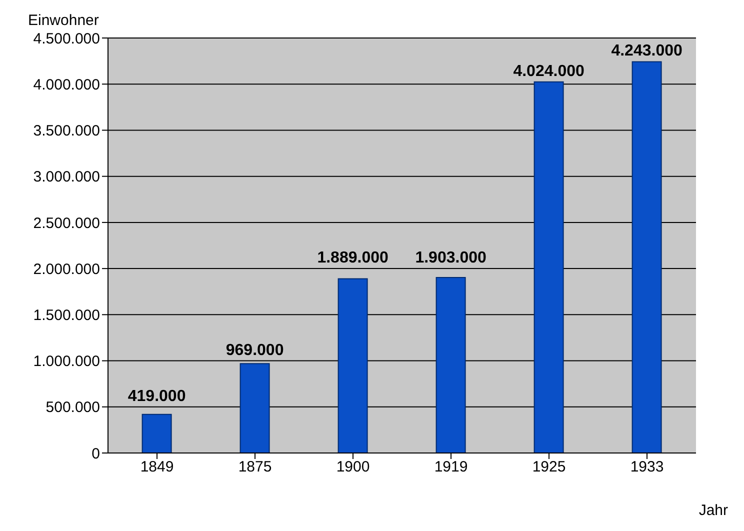 The image size is (744, 531). Describe the element at coordinates (66, 269) in the screenshot. I see `y-tick-label: 2.000.000` at that location.